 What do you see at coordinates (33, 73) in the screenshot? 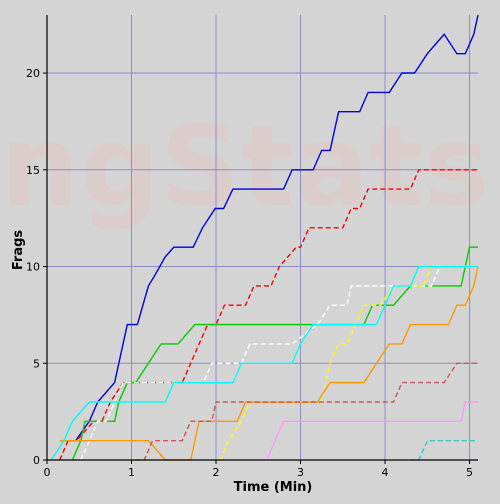
I see `y-tick-label-4: 20` at bounding box center [33, 73].